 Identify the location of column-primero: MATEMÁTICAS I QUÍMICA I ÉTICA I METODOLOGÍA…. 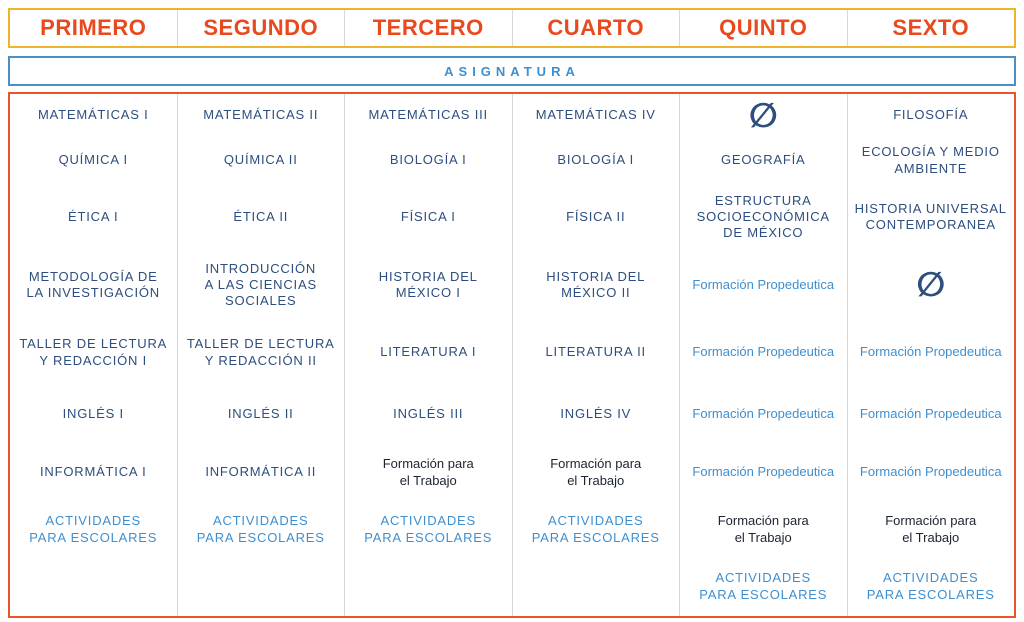
(94, 355).